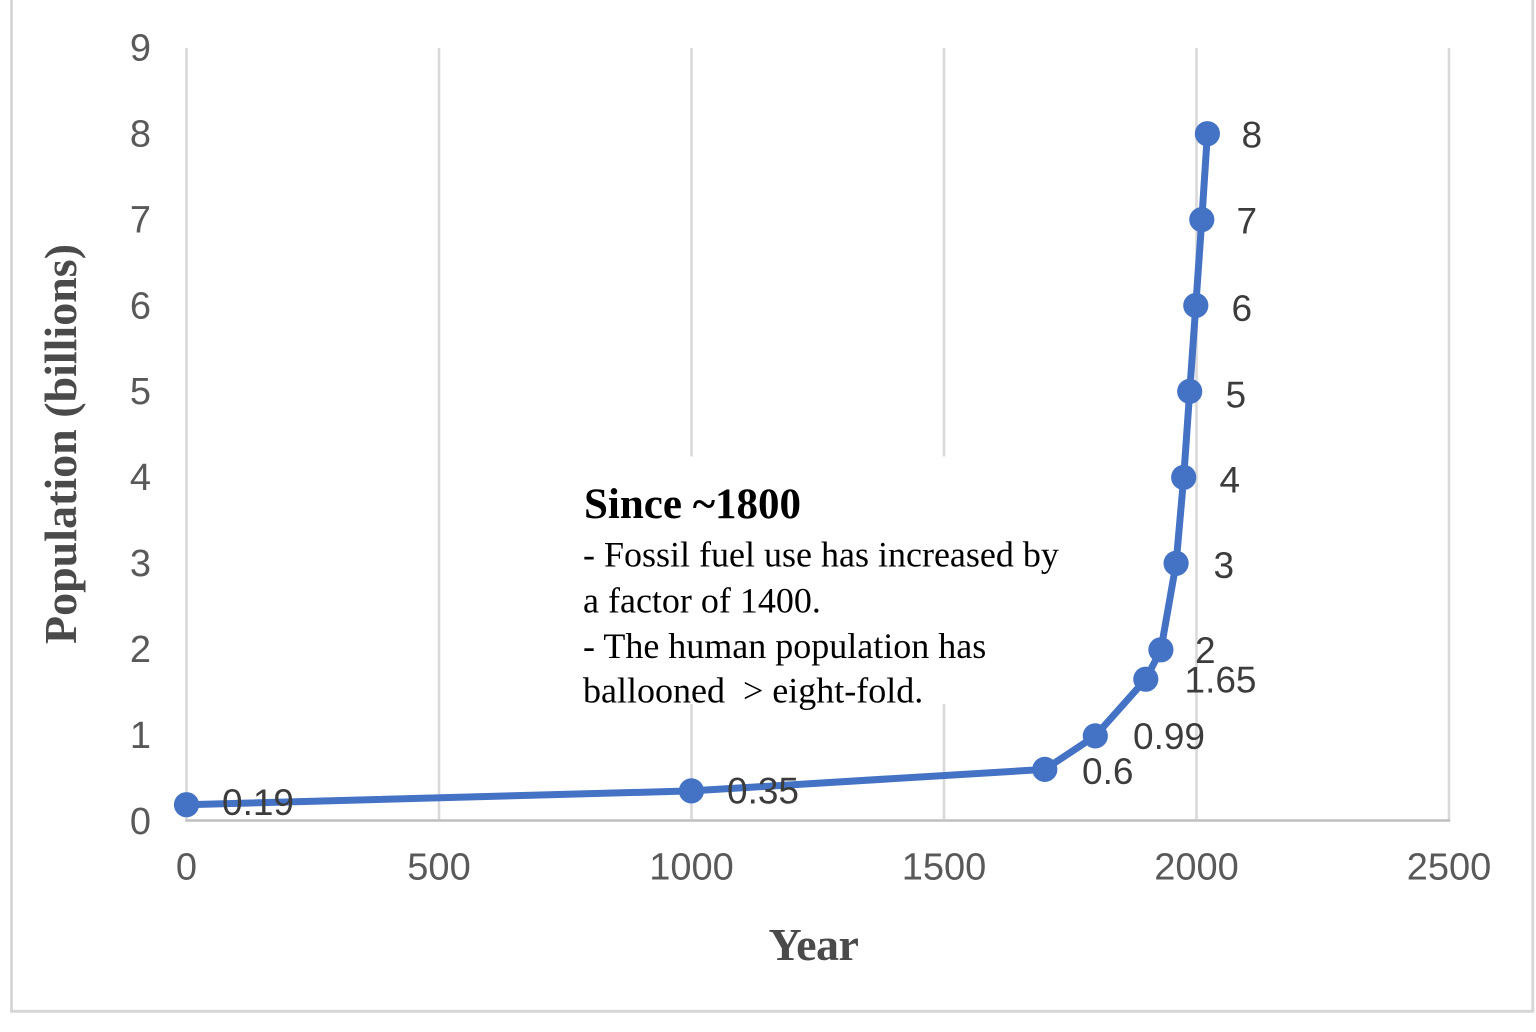 Image resolution: width=1536 pixels, height=1032 pixels. I want to click on svg-text: 0.6, so click(1107, 771).